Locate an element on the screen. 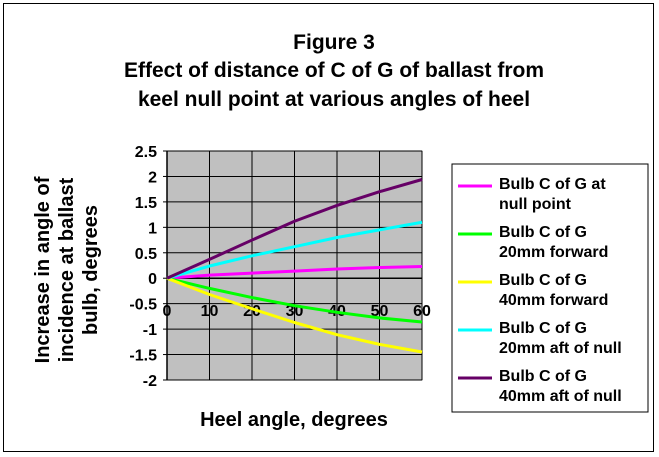 The height and width of the screenshot is (457, 659). y-tick-label: -1.5 is located at coordinates (143, 356).